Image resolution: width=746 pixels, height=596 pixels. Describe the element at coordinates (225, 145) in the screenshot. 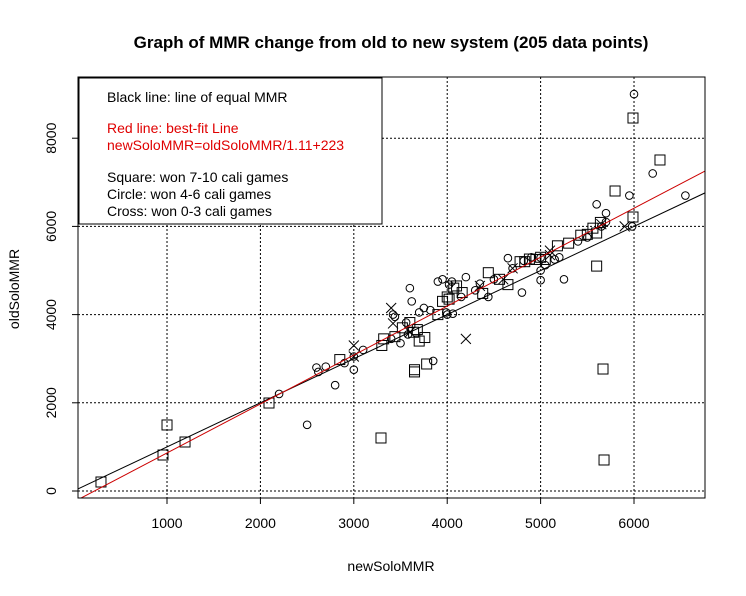

I see `legend-fit-equation: newSoloMMR=oldSoloMMR/1.11+223` at that location.